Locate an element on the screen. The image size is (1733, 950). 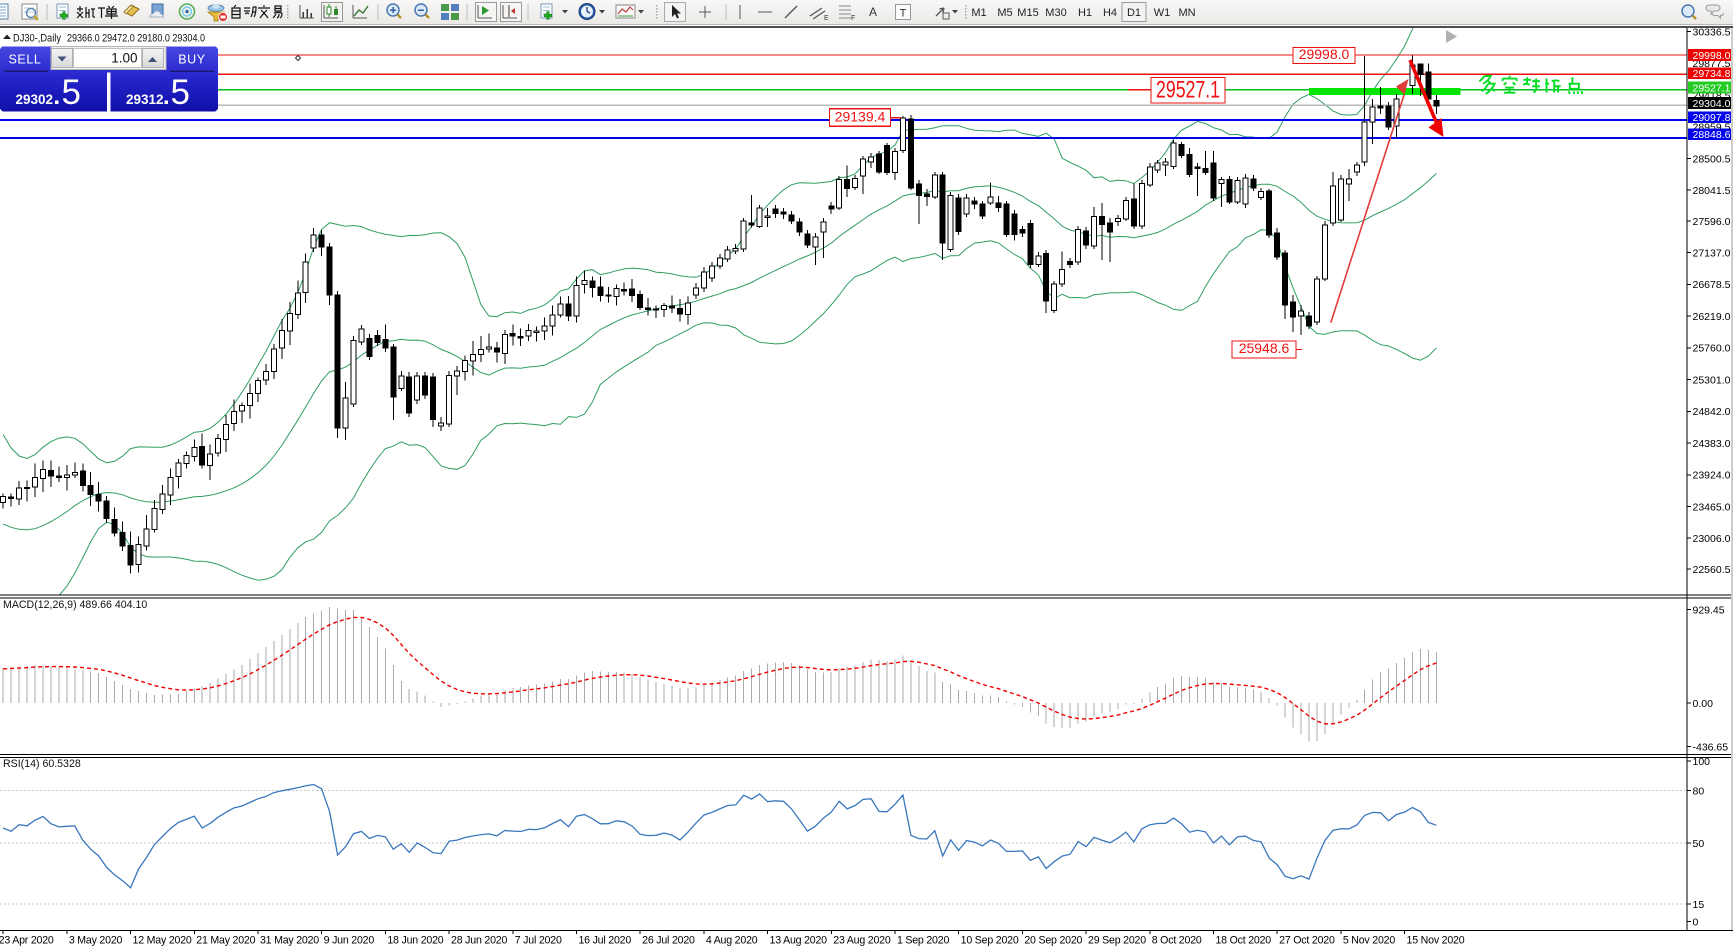
svg-text: M15 is located at coordinates (1027, 13).